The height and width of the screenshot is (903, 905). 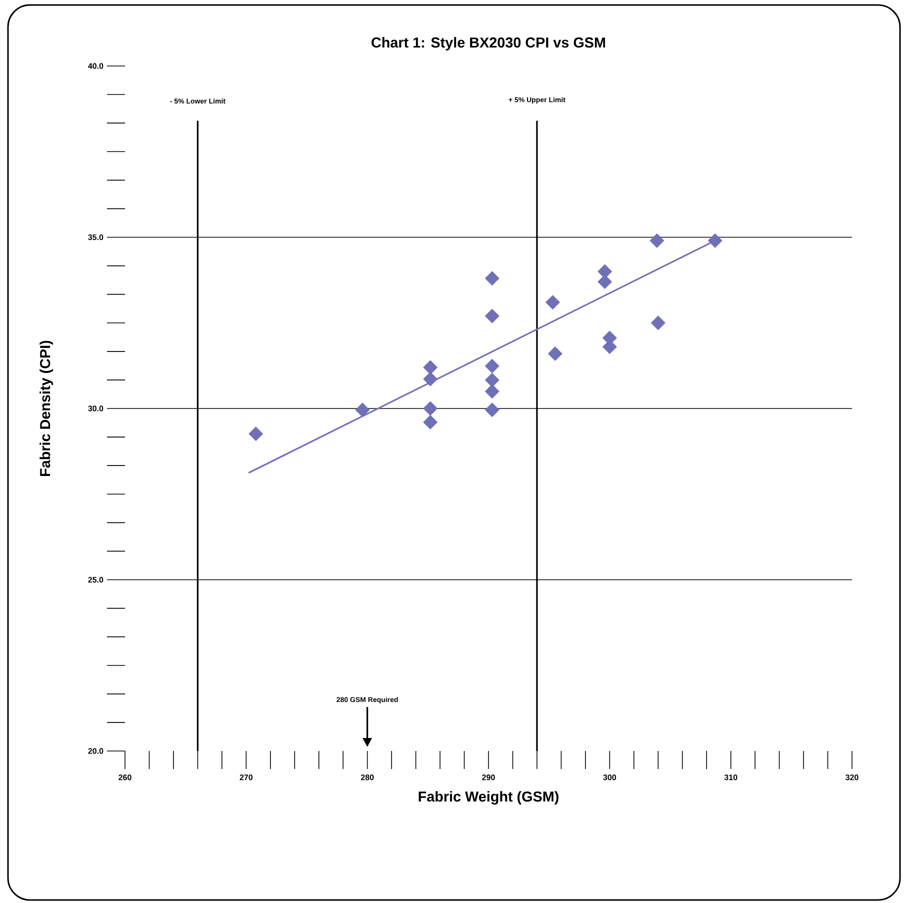 I want to click on x-tick-label: 300, so click(x=609, y=777).